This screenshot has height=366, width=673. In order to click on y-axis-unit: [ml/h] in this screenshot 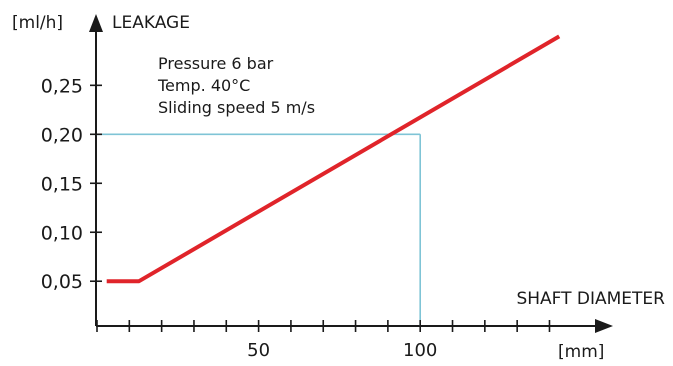, I will do `click(37, 23)`.